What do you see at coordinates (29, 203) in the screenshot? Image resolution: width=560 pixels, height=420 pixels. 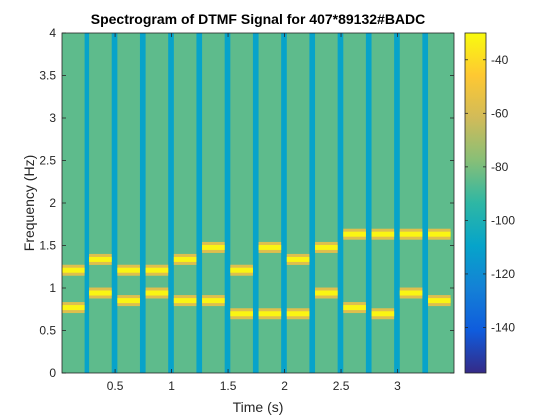 I see `y-axis-label: Frequency (Hz)` at bounding box center [29, 203].